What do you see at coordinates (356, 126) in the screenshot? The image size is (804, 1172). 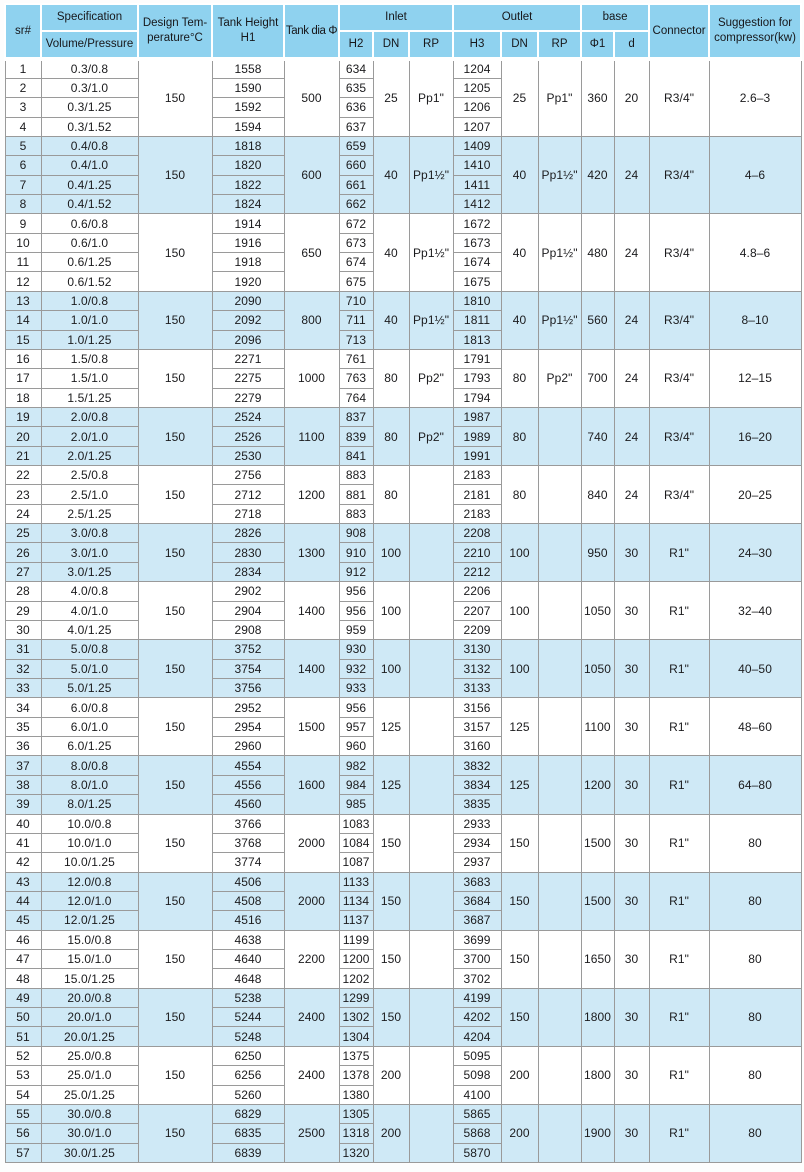 I see `inlet-h2-cell: 637` at bounding box center [356, 126].